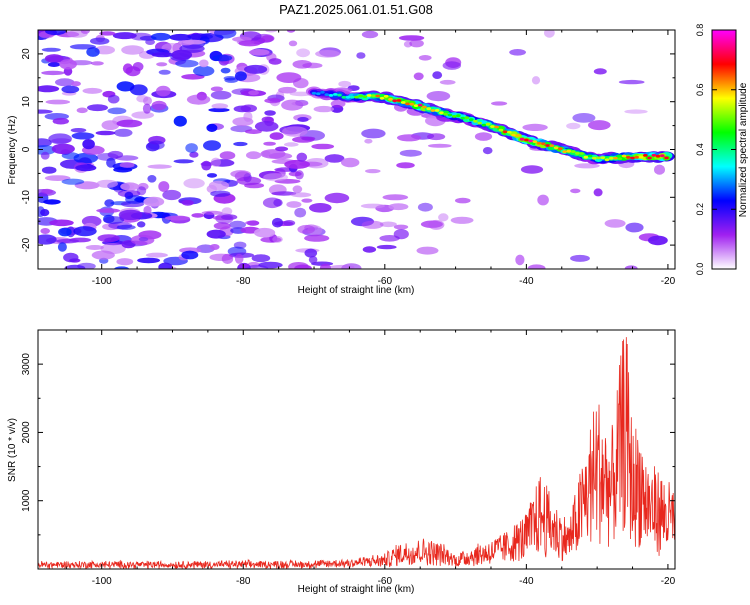 The width and height of the screenshot is (750, 605). What do you see at coordinates (26, 432) in the screenshot?
I see `y-tick-label: 2000` at bounding box center [26, 432].